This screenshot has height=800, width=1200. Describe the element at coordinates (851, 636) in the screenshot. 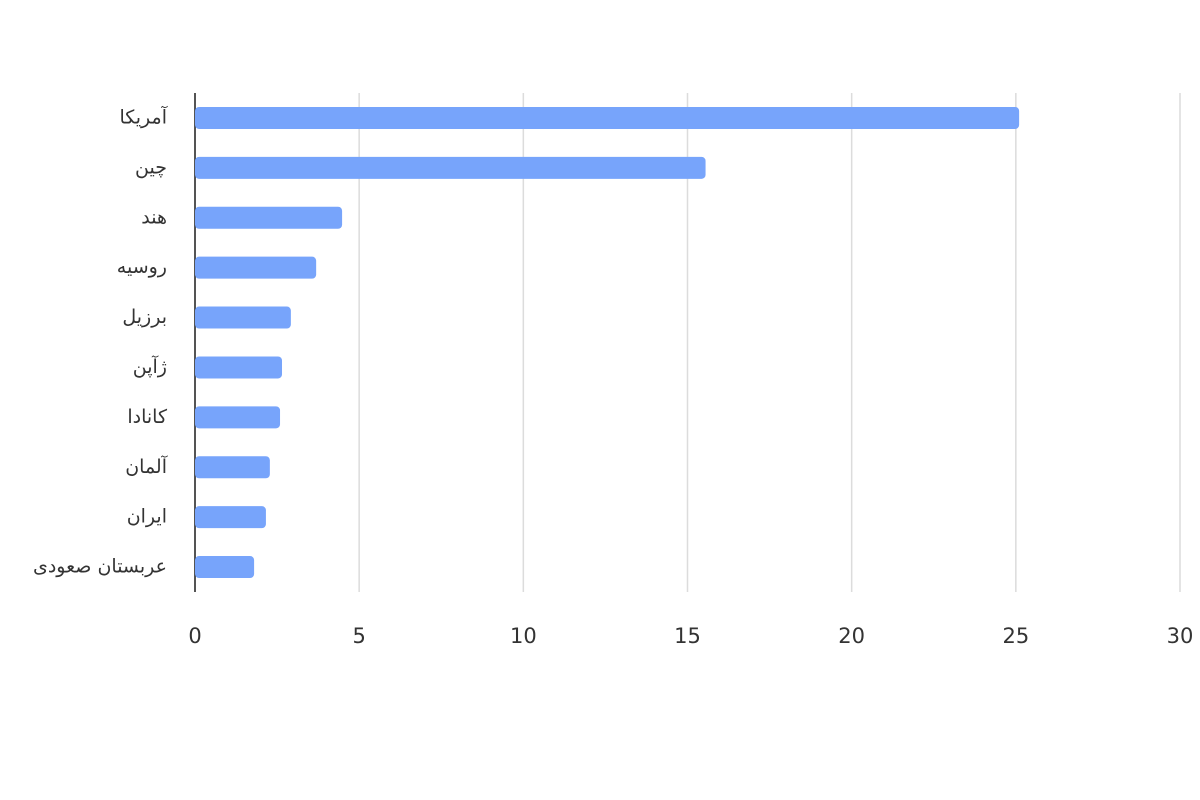

I see `x-tick-label: 20` at that location.